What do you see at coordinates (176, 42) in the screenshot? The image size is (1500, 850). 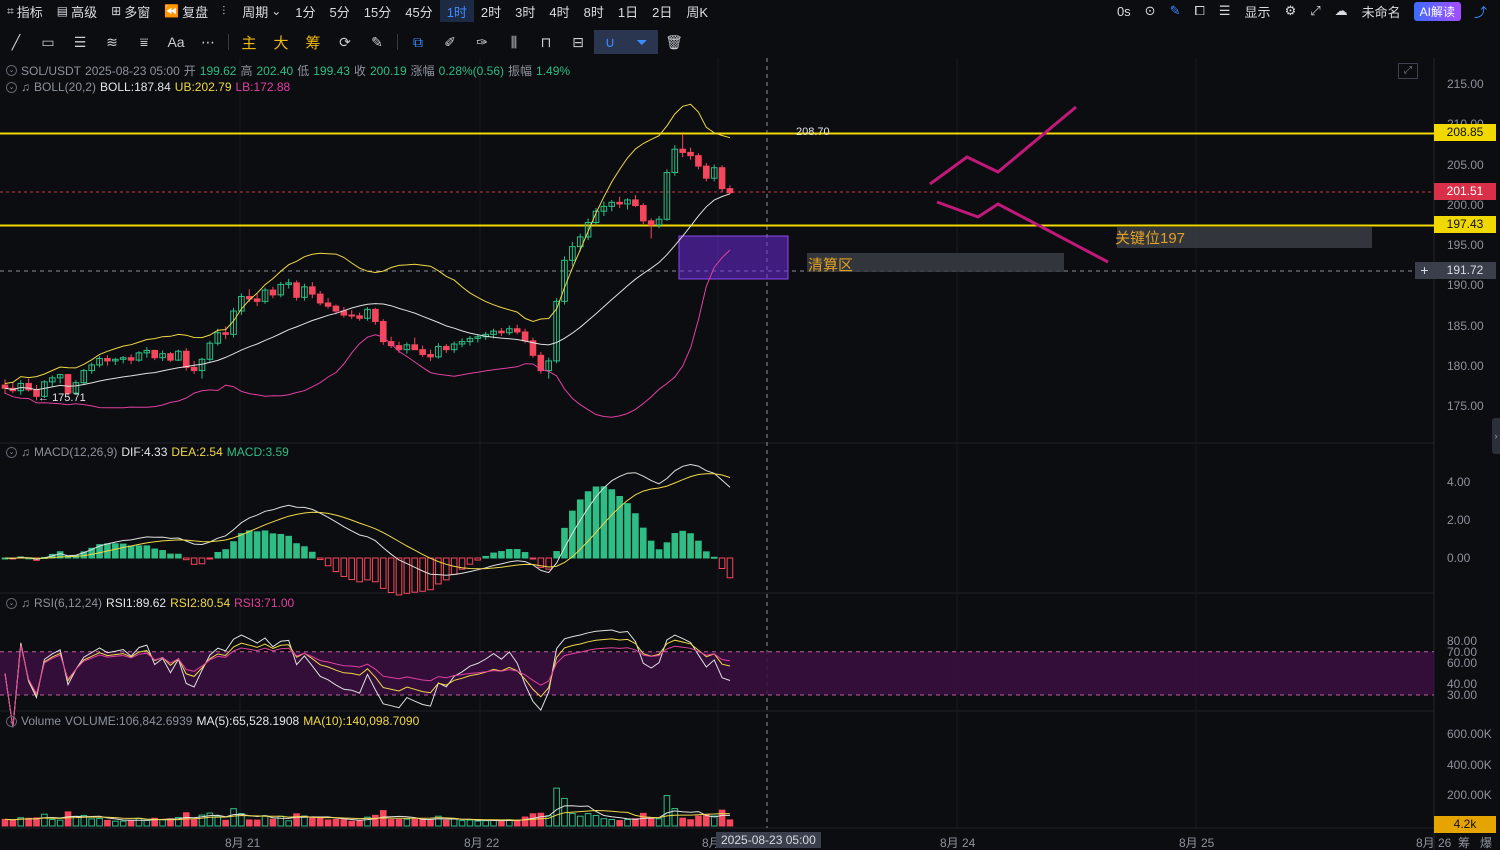 I see `text-tool-icon: Aa` at bounding box center [176, 42].